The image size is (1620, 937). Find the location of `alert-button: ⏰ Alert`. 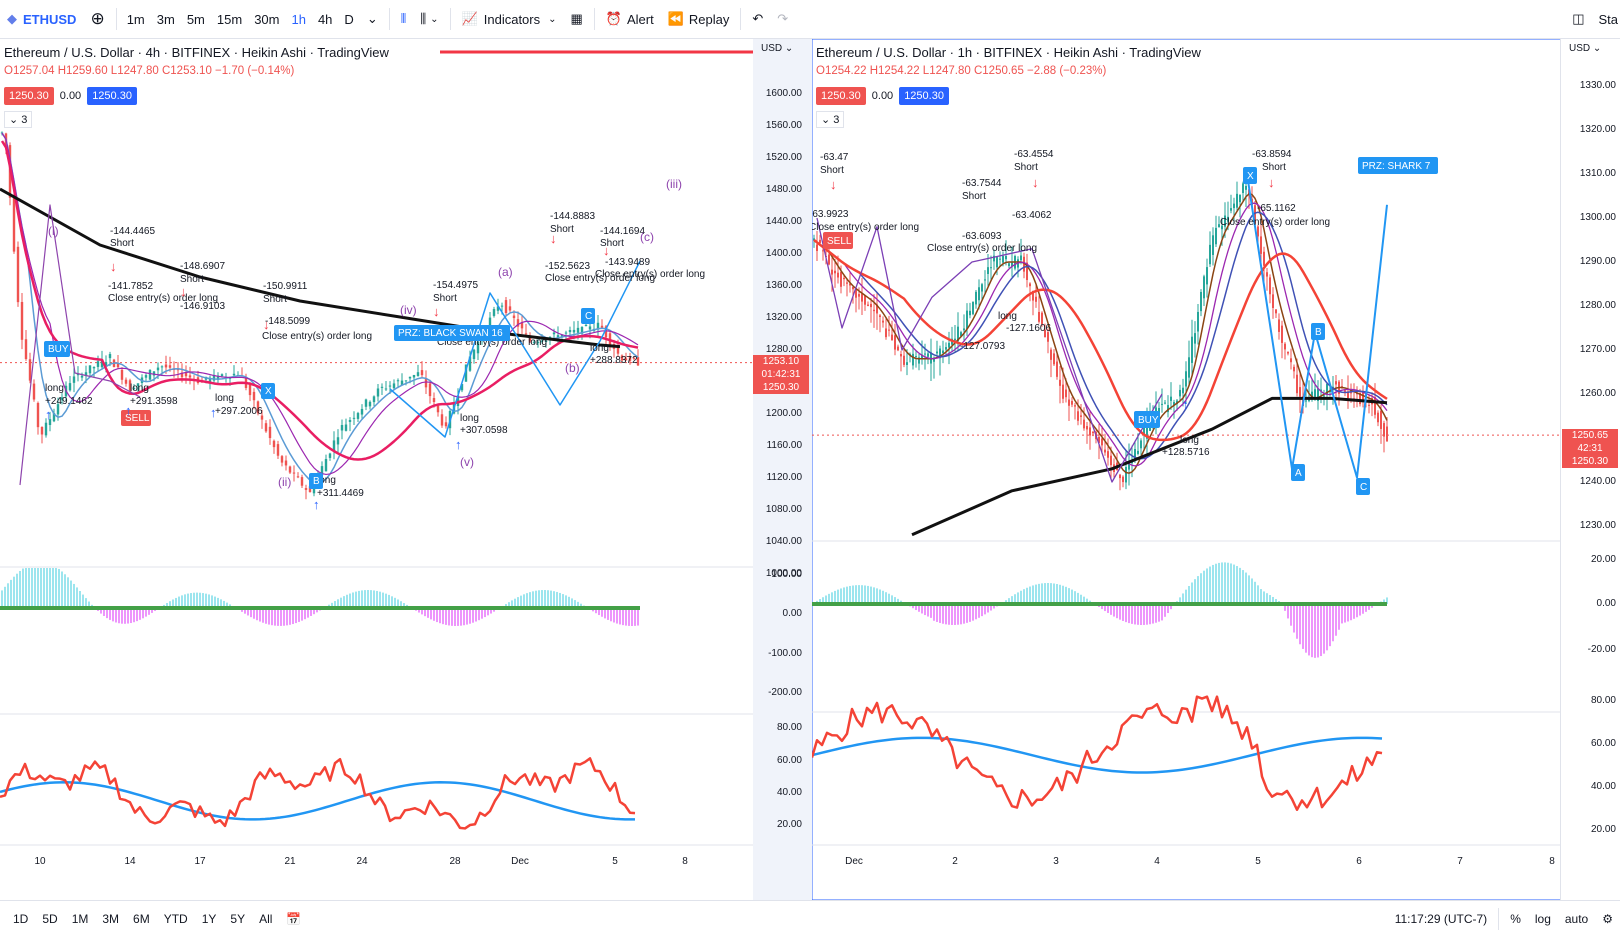

alert-button: ⏰ Alert is located at coordinates (630, 19).